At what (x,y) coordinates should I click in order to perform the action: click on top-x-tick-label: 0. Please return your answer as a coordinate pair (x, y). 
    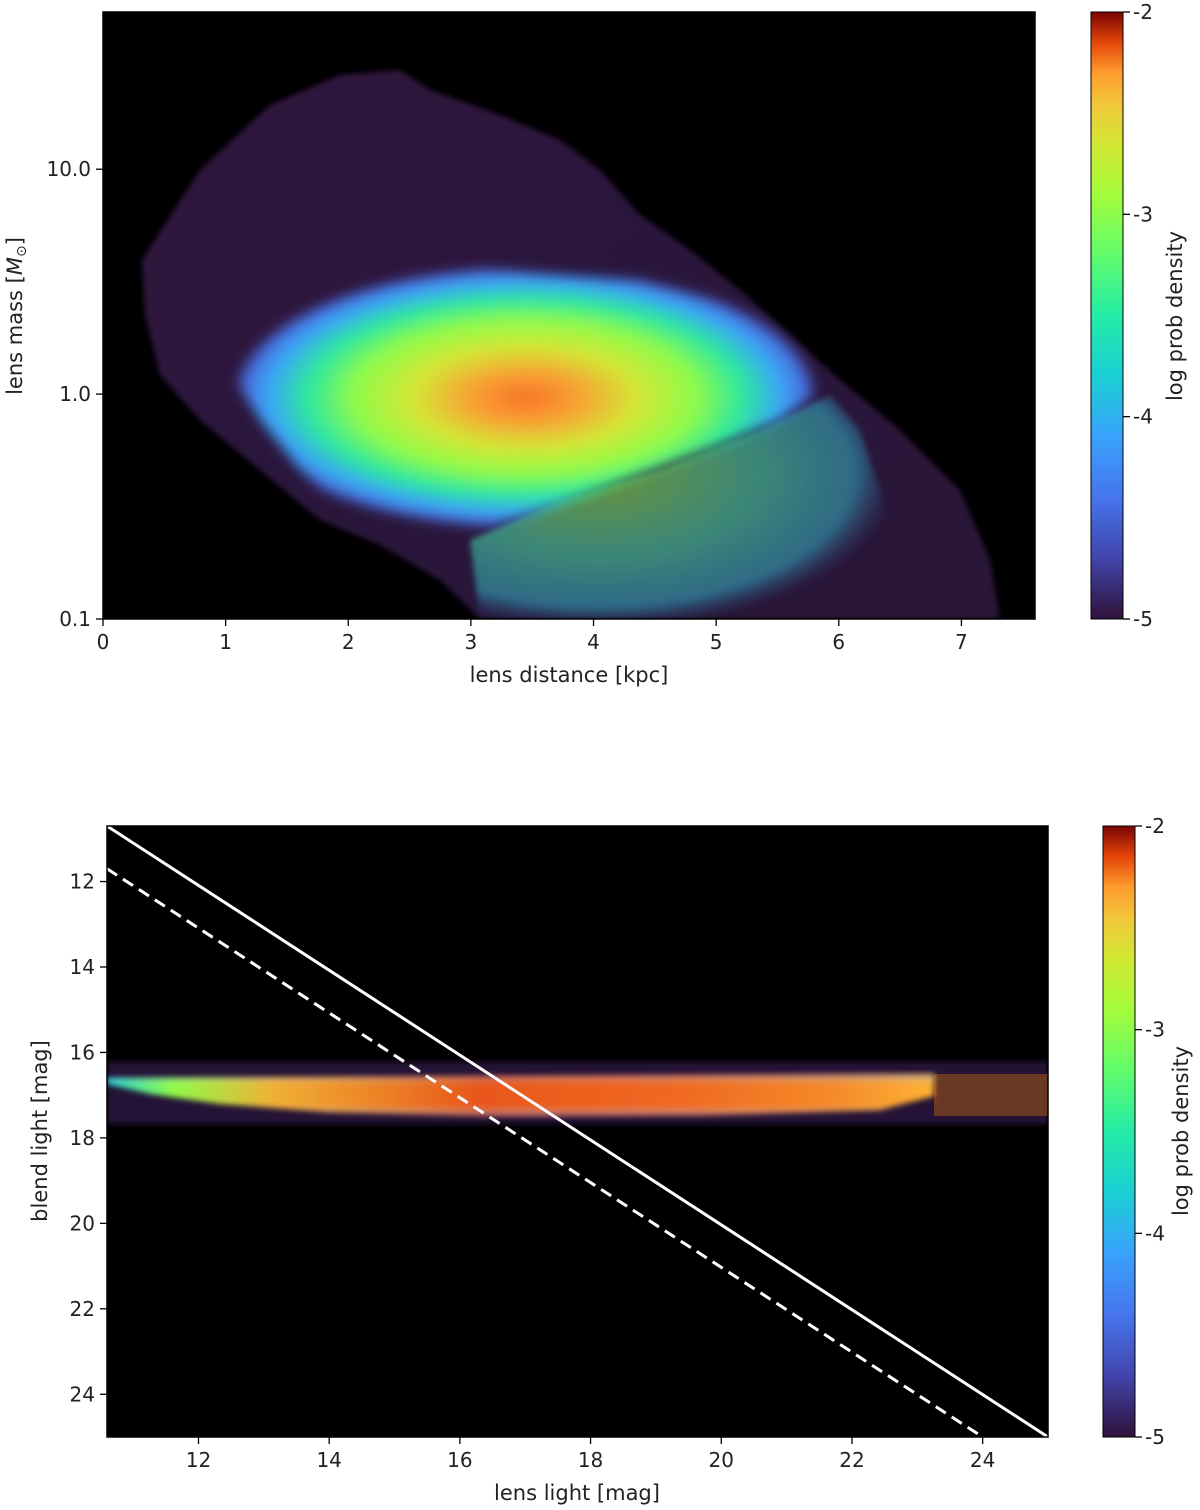
    Looking at the image, I should click on (103, 642).